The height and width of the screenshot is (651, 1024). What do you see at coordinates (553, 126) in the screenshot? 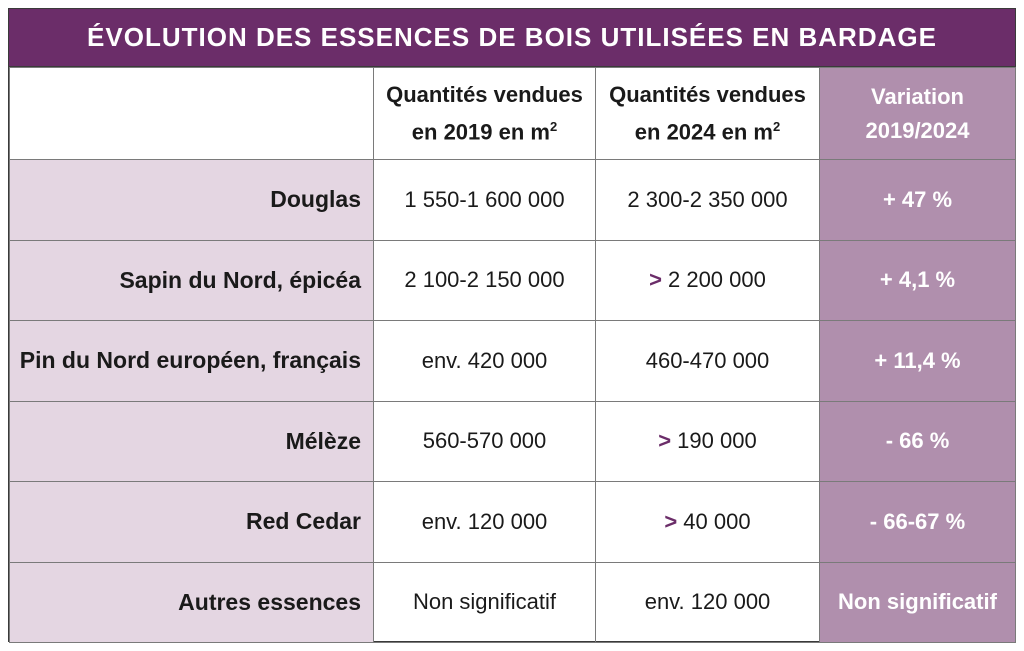
I see `header-2019-sup: 2` at bounding box center [553, 126].